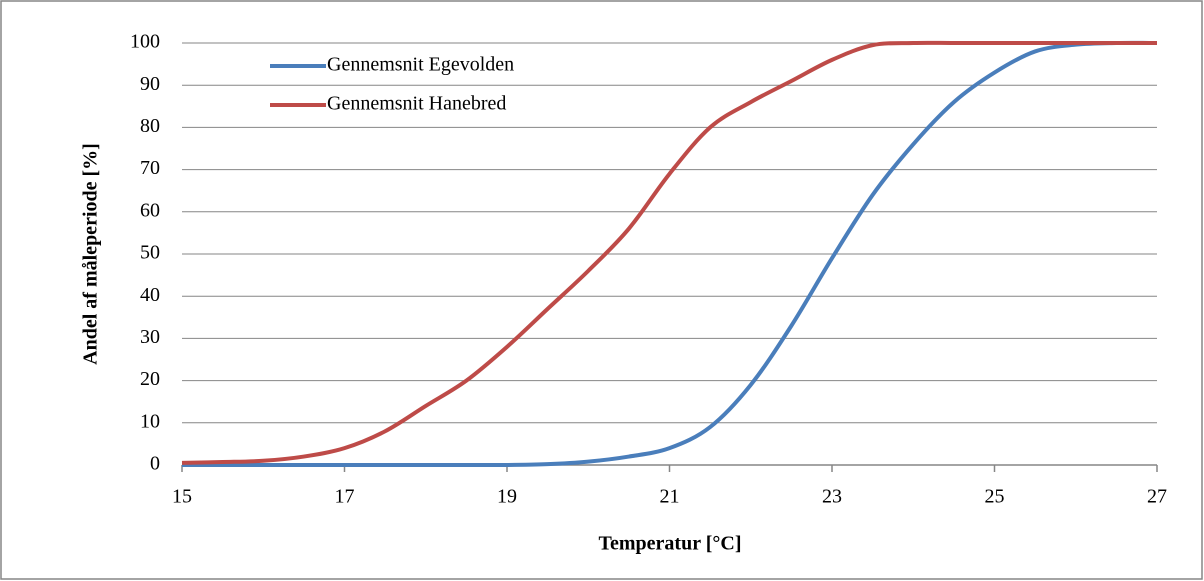 This screenshot has height=581, width=1204. What do you see at coordinates (150, 421) in the screenshot?
I see `y-tick-label: 10` at bounding box center [150, 421].